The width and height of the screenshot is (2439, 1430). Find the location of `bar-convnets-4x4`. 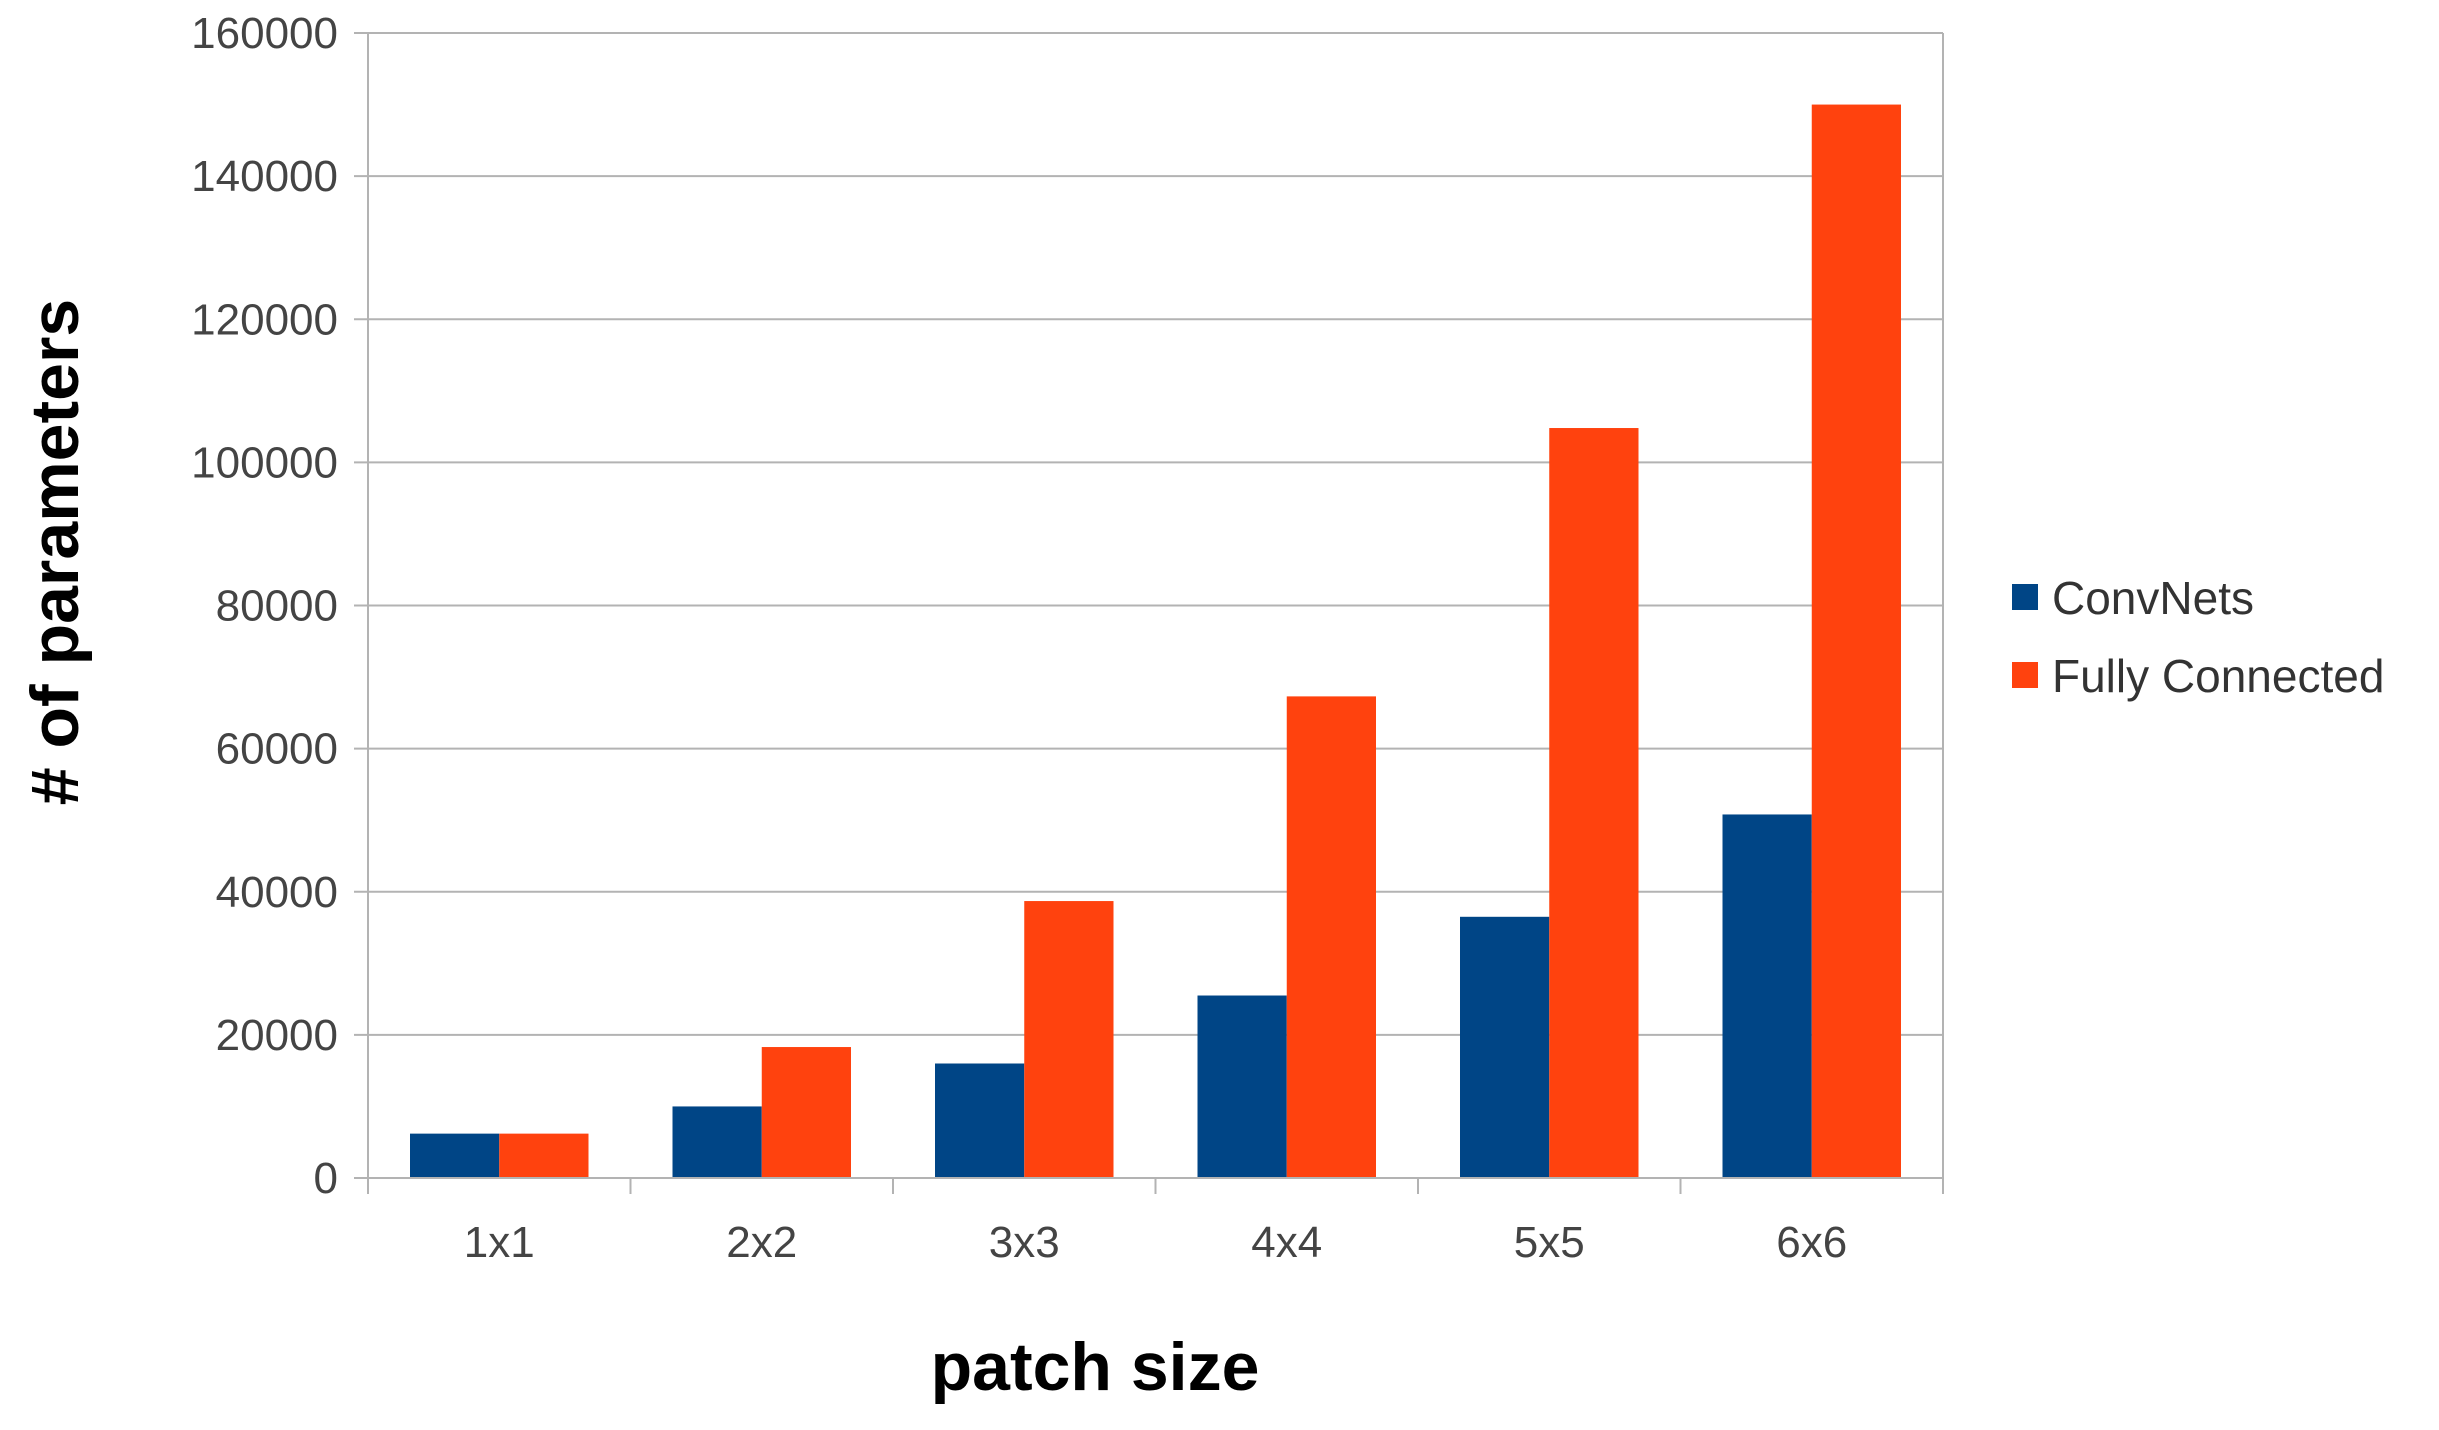

bar-convnets-4x4 is located at coordinates (1242, 1086).